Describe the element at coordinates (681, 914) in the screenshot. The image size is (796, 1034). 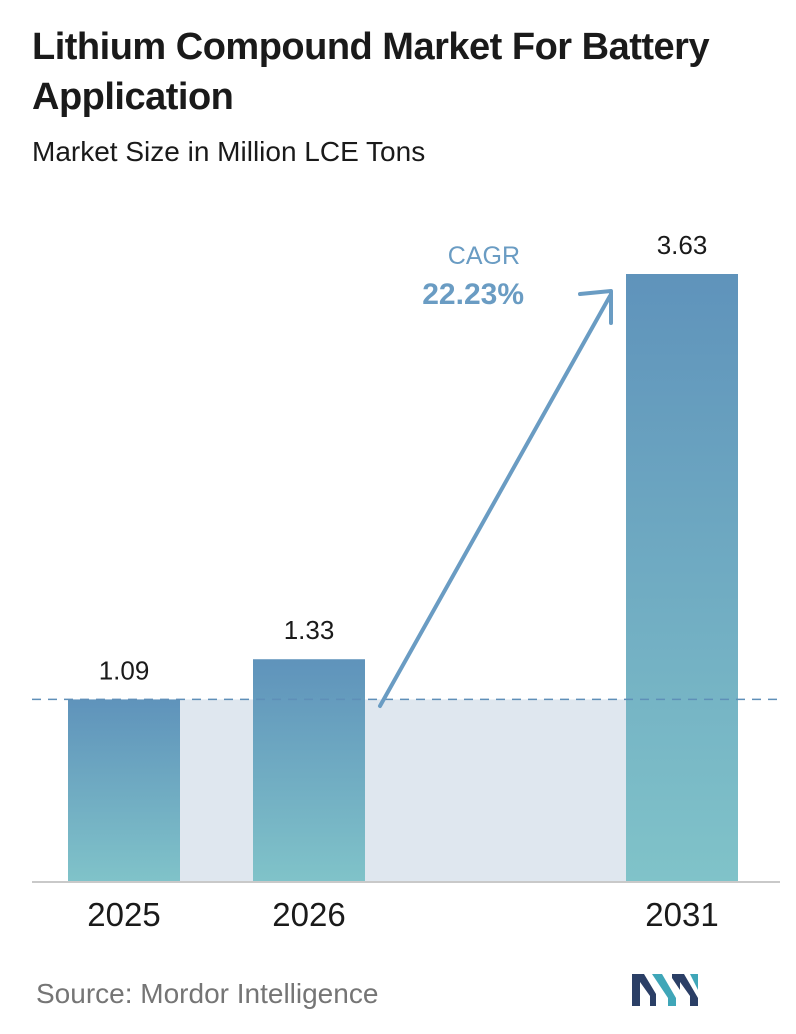
I see `x-tick-label-2031: 2031` at that location.